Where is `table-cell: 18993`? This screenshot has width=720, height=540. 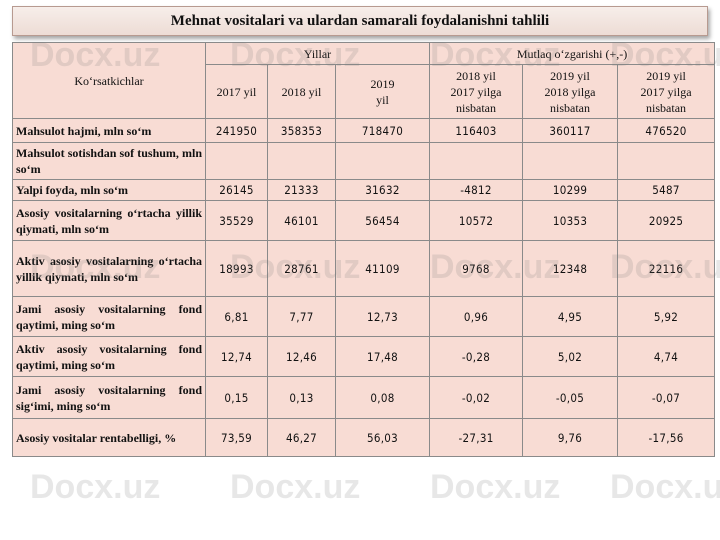 table-cell: 18993 is located at coordinates (236, 268).